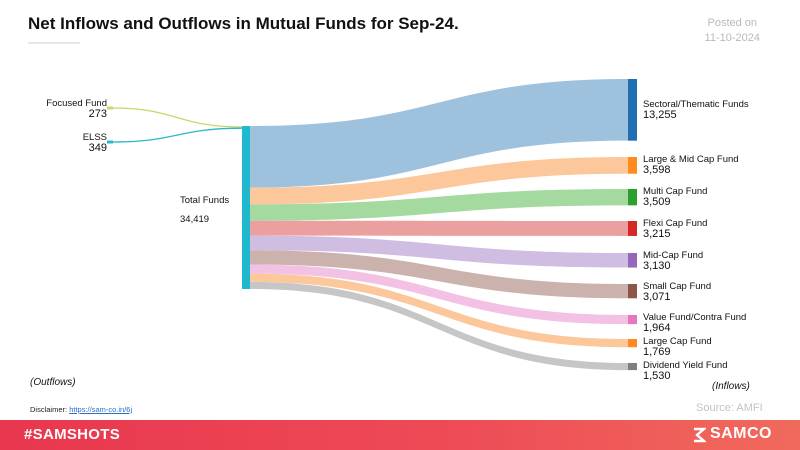 This screenshot has width=800, height=450. I want to click on inflow-label-small-cap-fund: Small Cap Fund, so click(677, 286).